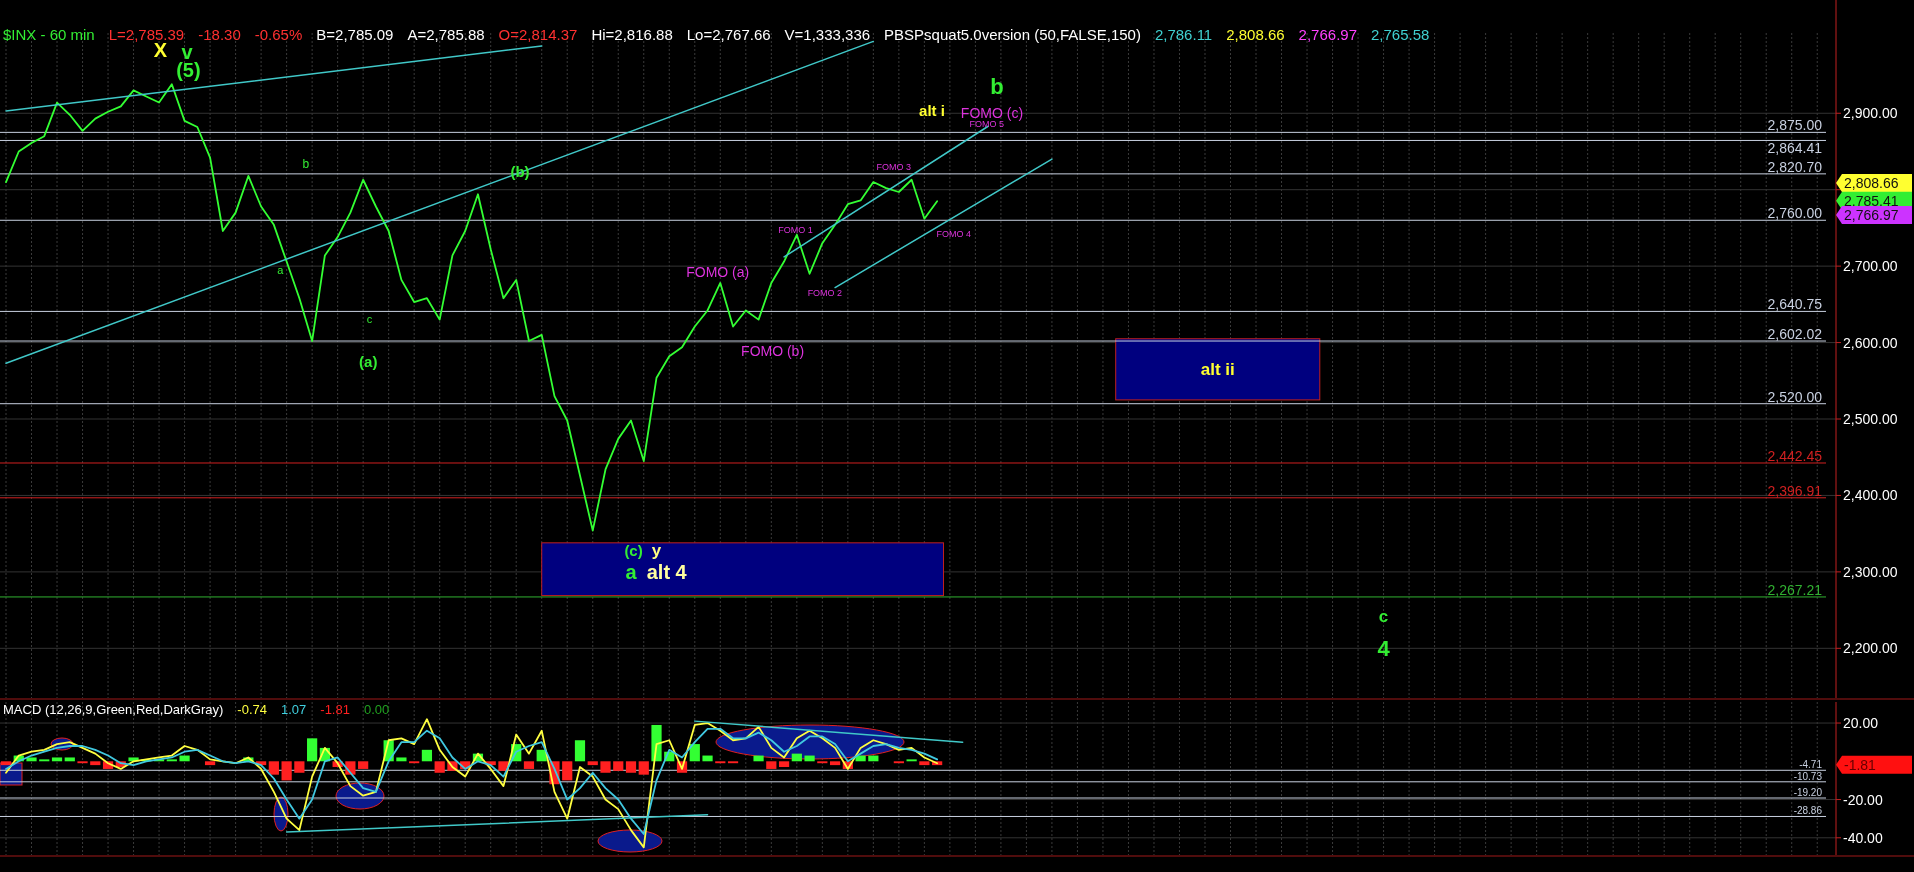 The image size is (1914, 872). Describe the element at coordinates (1327, 34) in the screenshot. I see `annotation: 2,766.97` at that location.